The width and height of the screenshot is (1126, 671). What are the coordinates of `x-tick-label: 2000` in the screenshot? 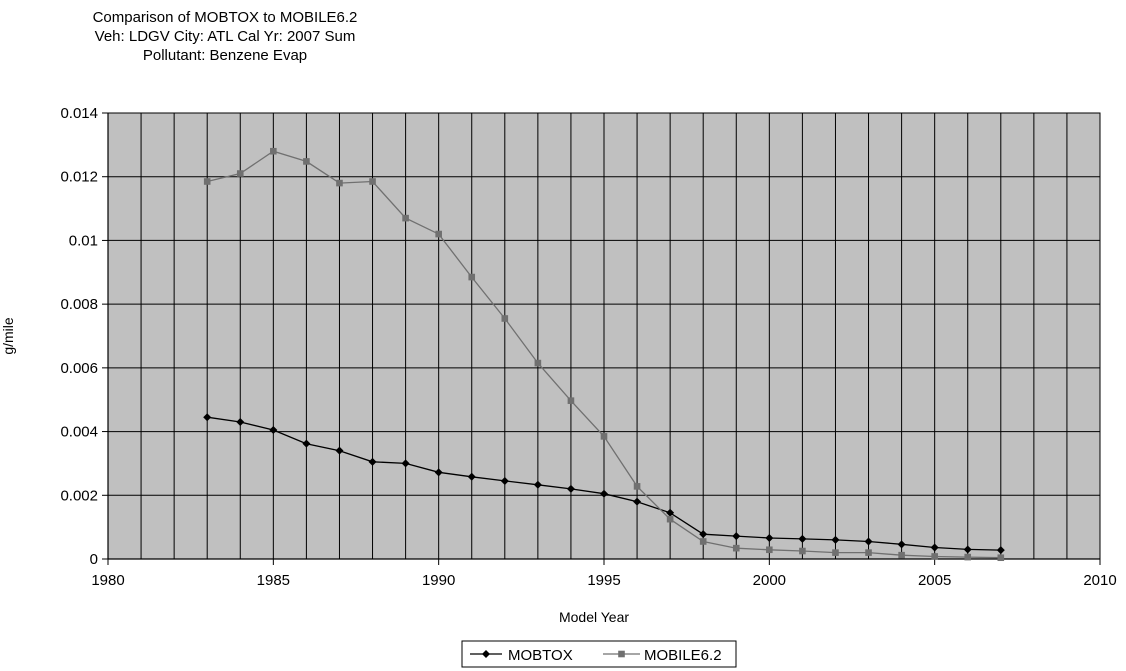 It's located at (769, 580).